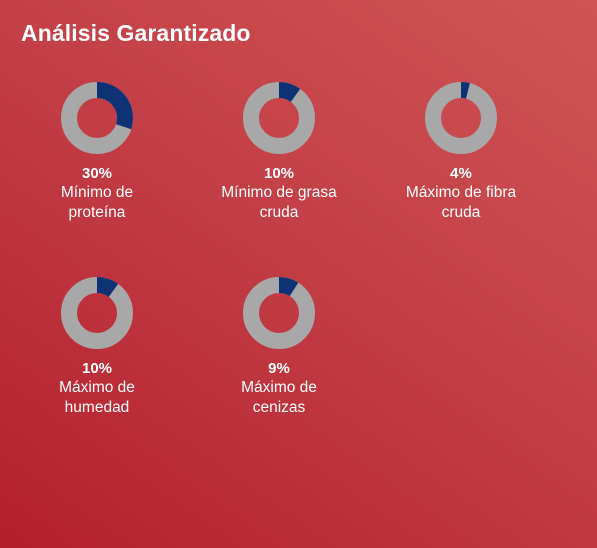 The height and width of the screenshot is (548, 597). What do you see at coordinates (279, 202) in the screenshot?
I see `nutrient-label: Mínimo de grasa cruda` at bounding box center [279, 202].